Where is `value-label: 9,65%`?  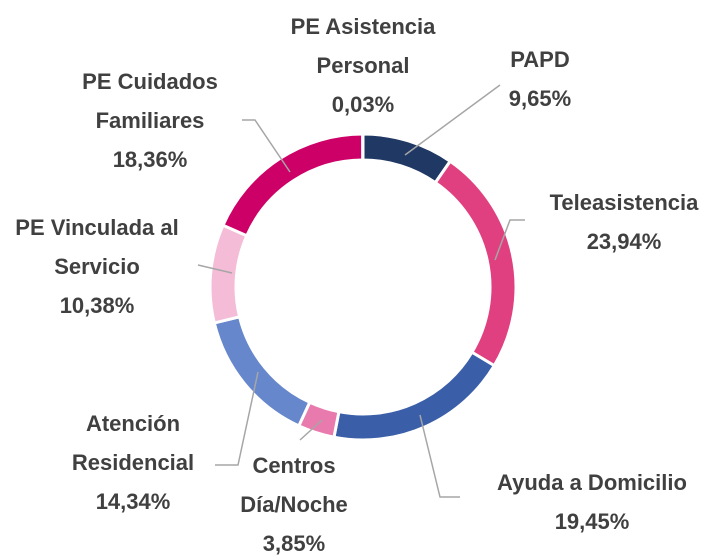 value-label: 9,65% is located at coordinates (540, 98).